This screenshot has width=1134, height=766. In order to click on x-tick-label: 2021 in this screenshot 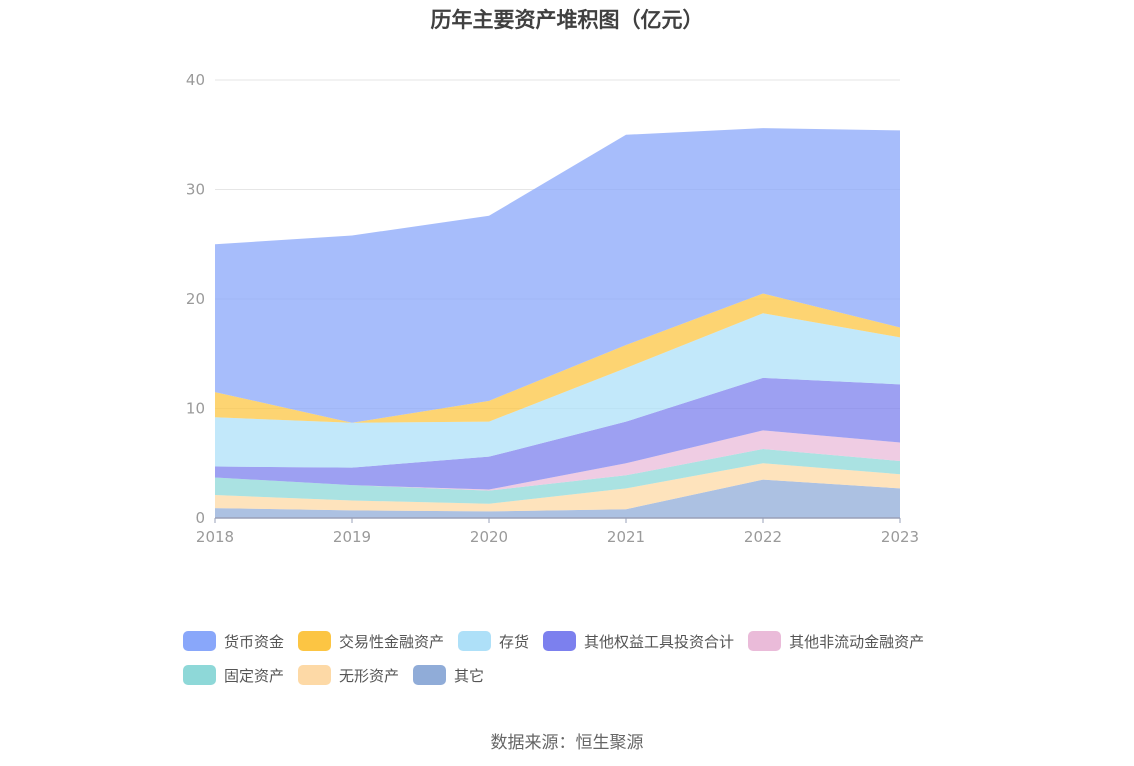, I will do `click(626, 537)`.